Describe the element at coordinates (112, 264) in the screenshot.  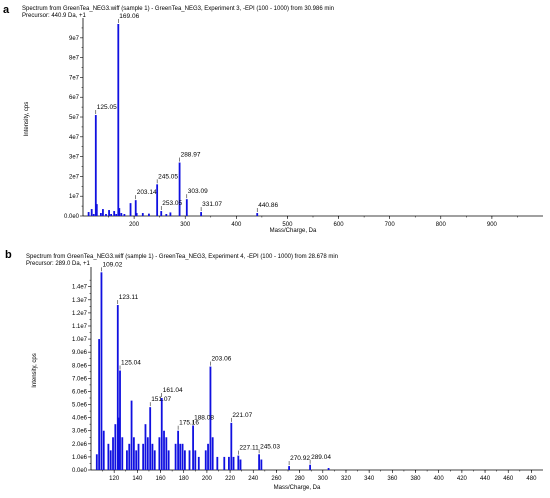
I see `peak-label: 109.02` at that location.